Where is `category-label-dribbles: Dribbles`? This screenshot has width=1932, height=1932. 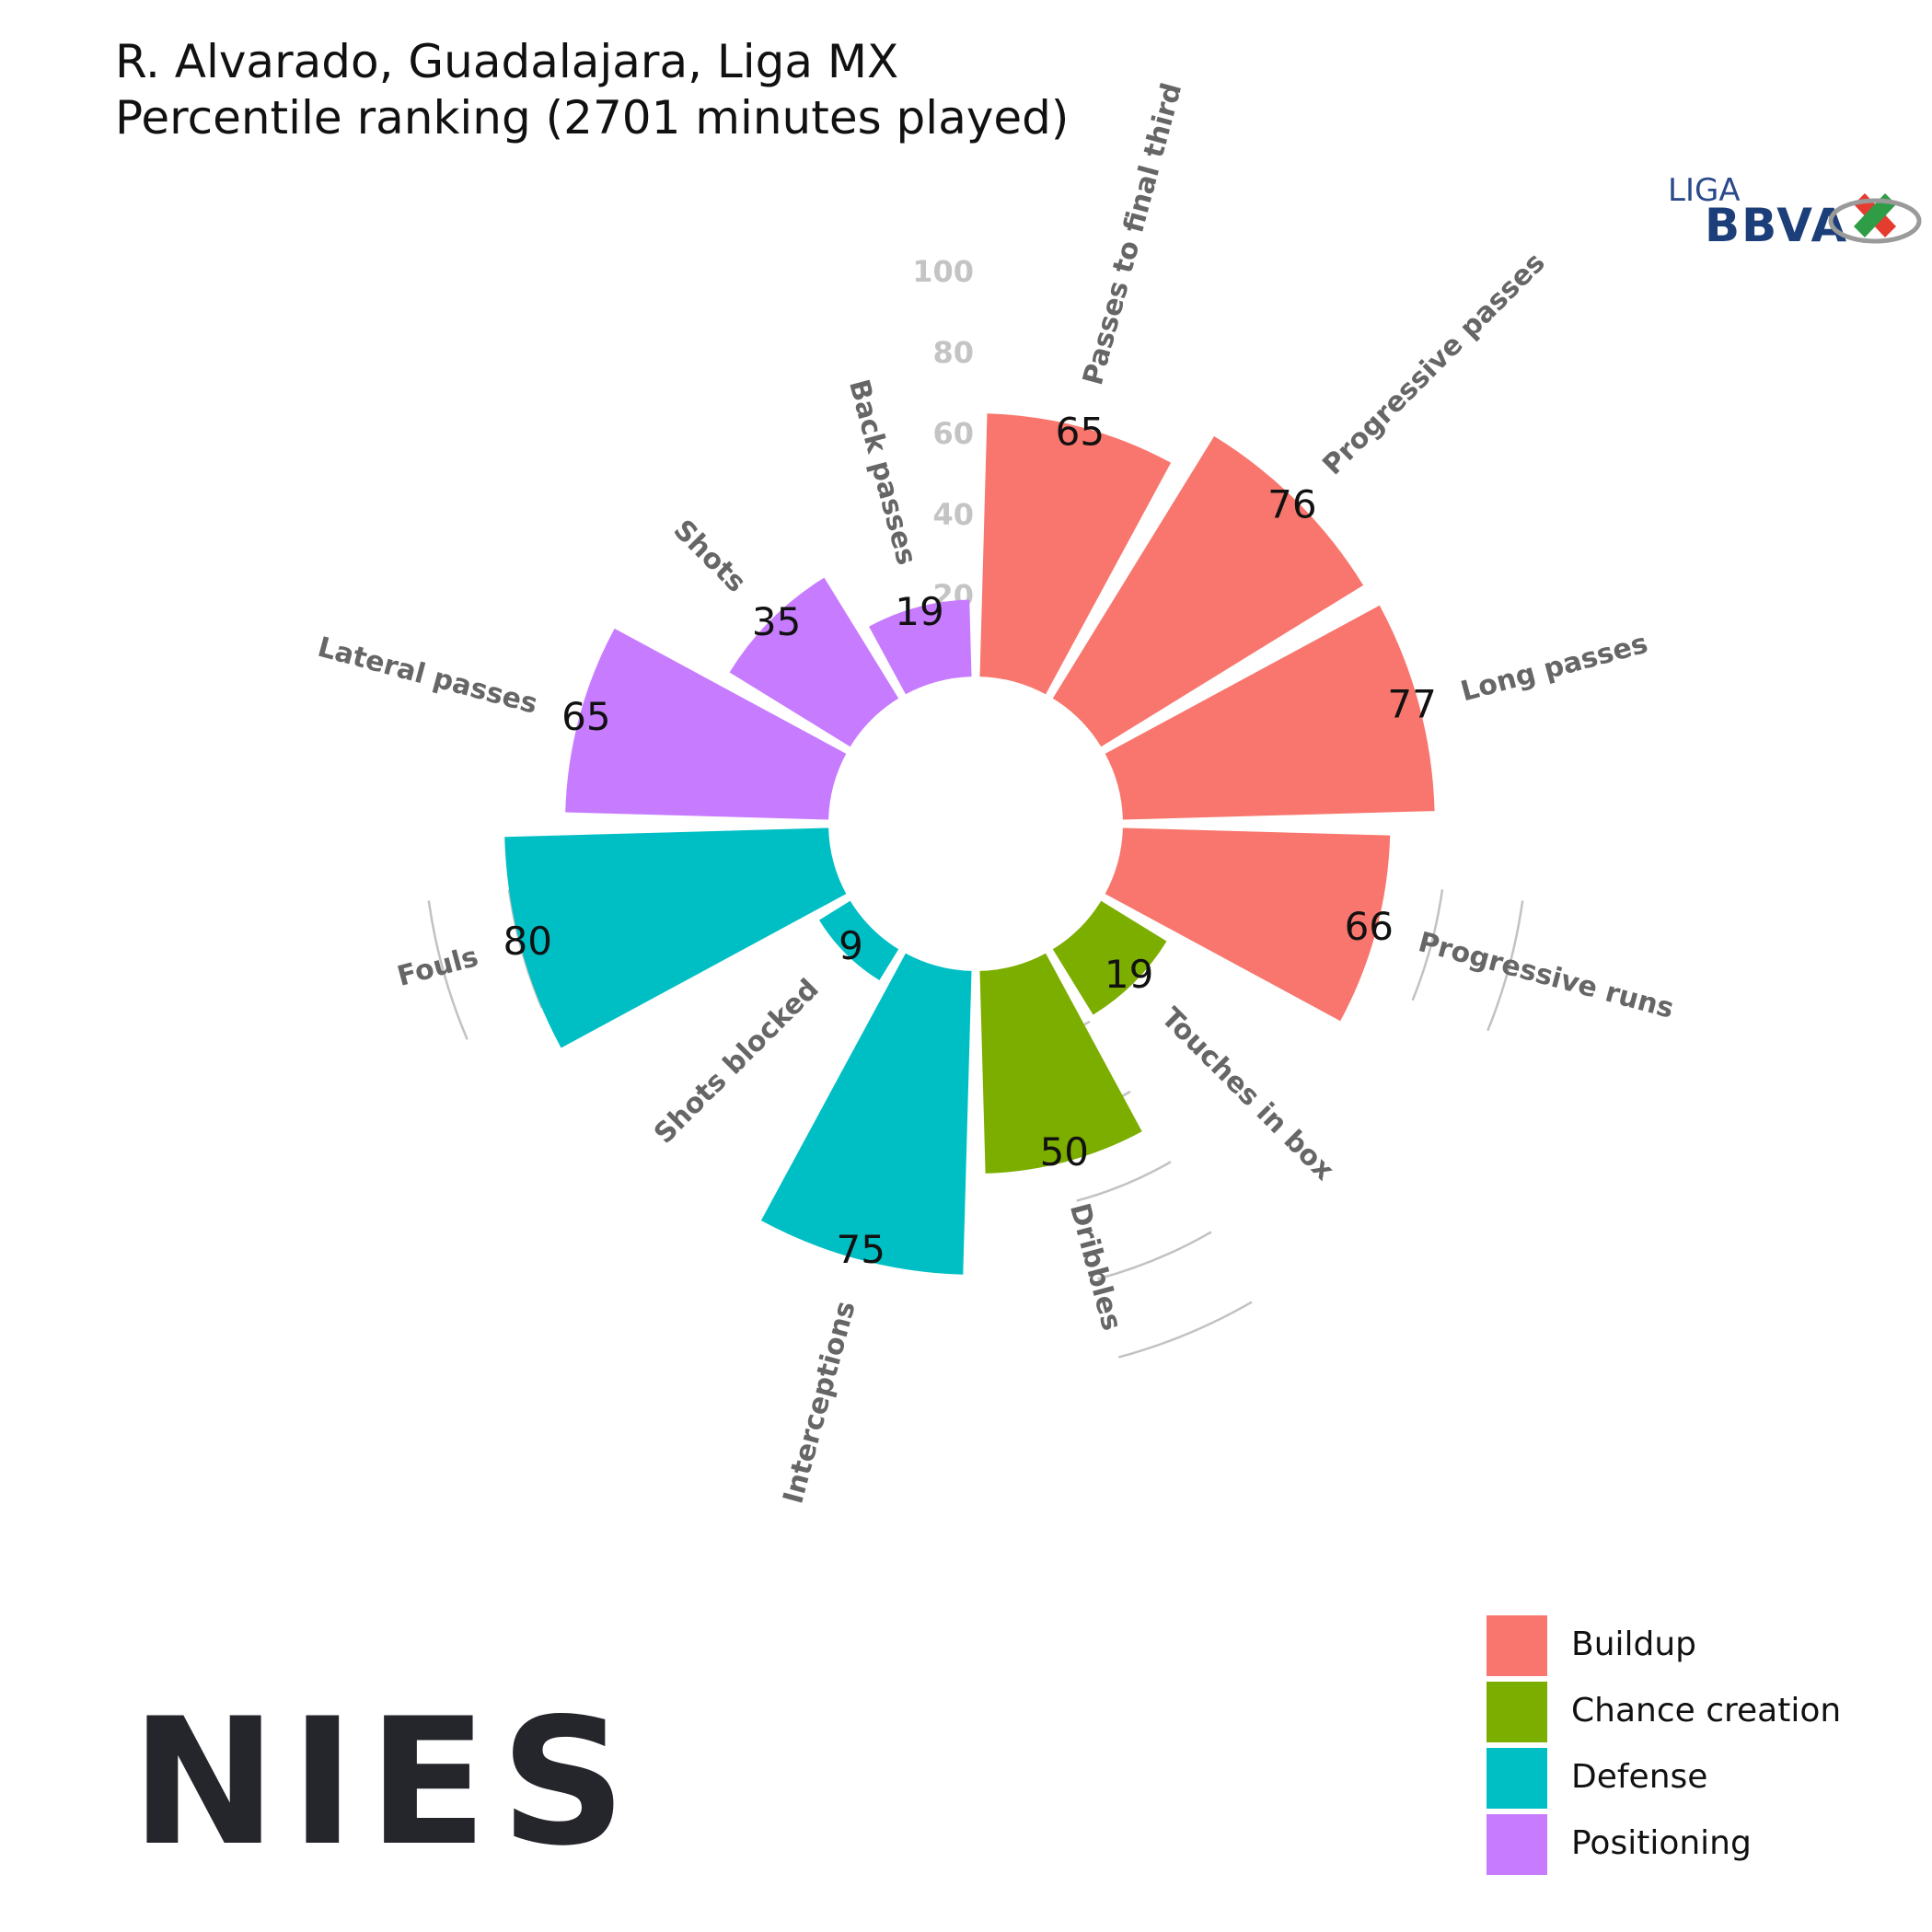 category-label-dribbles: Dribbles is located at coordinates (1096, 1268).